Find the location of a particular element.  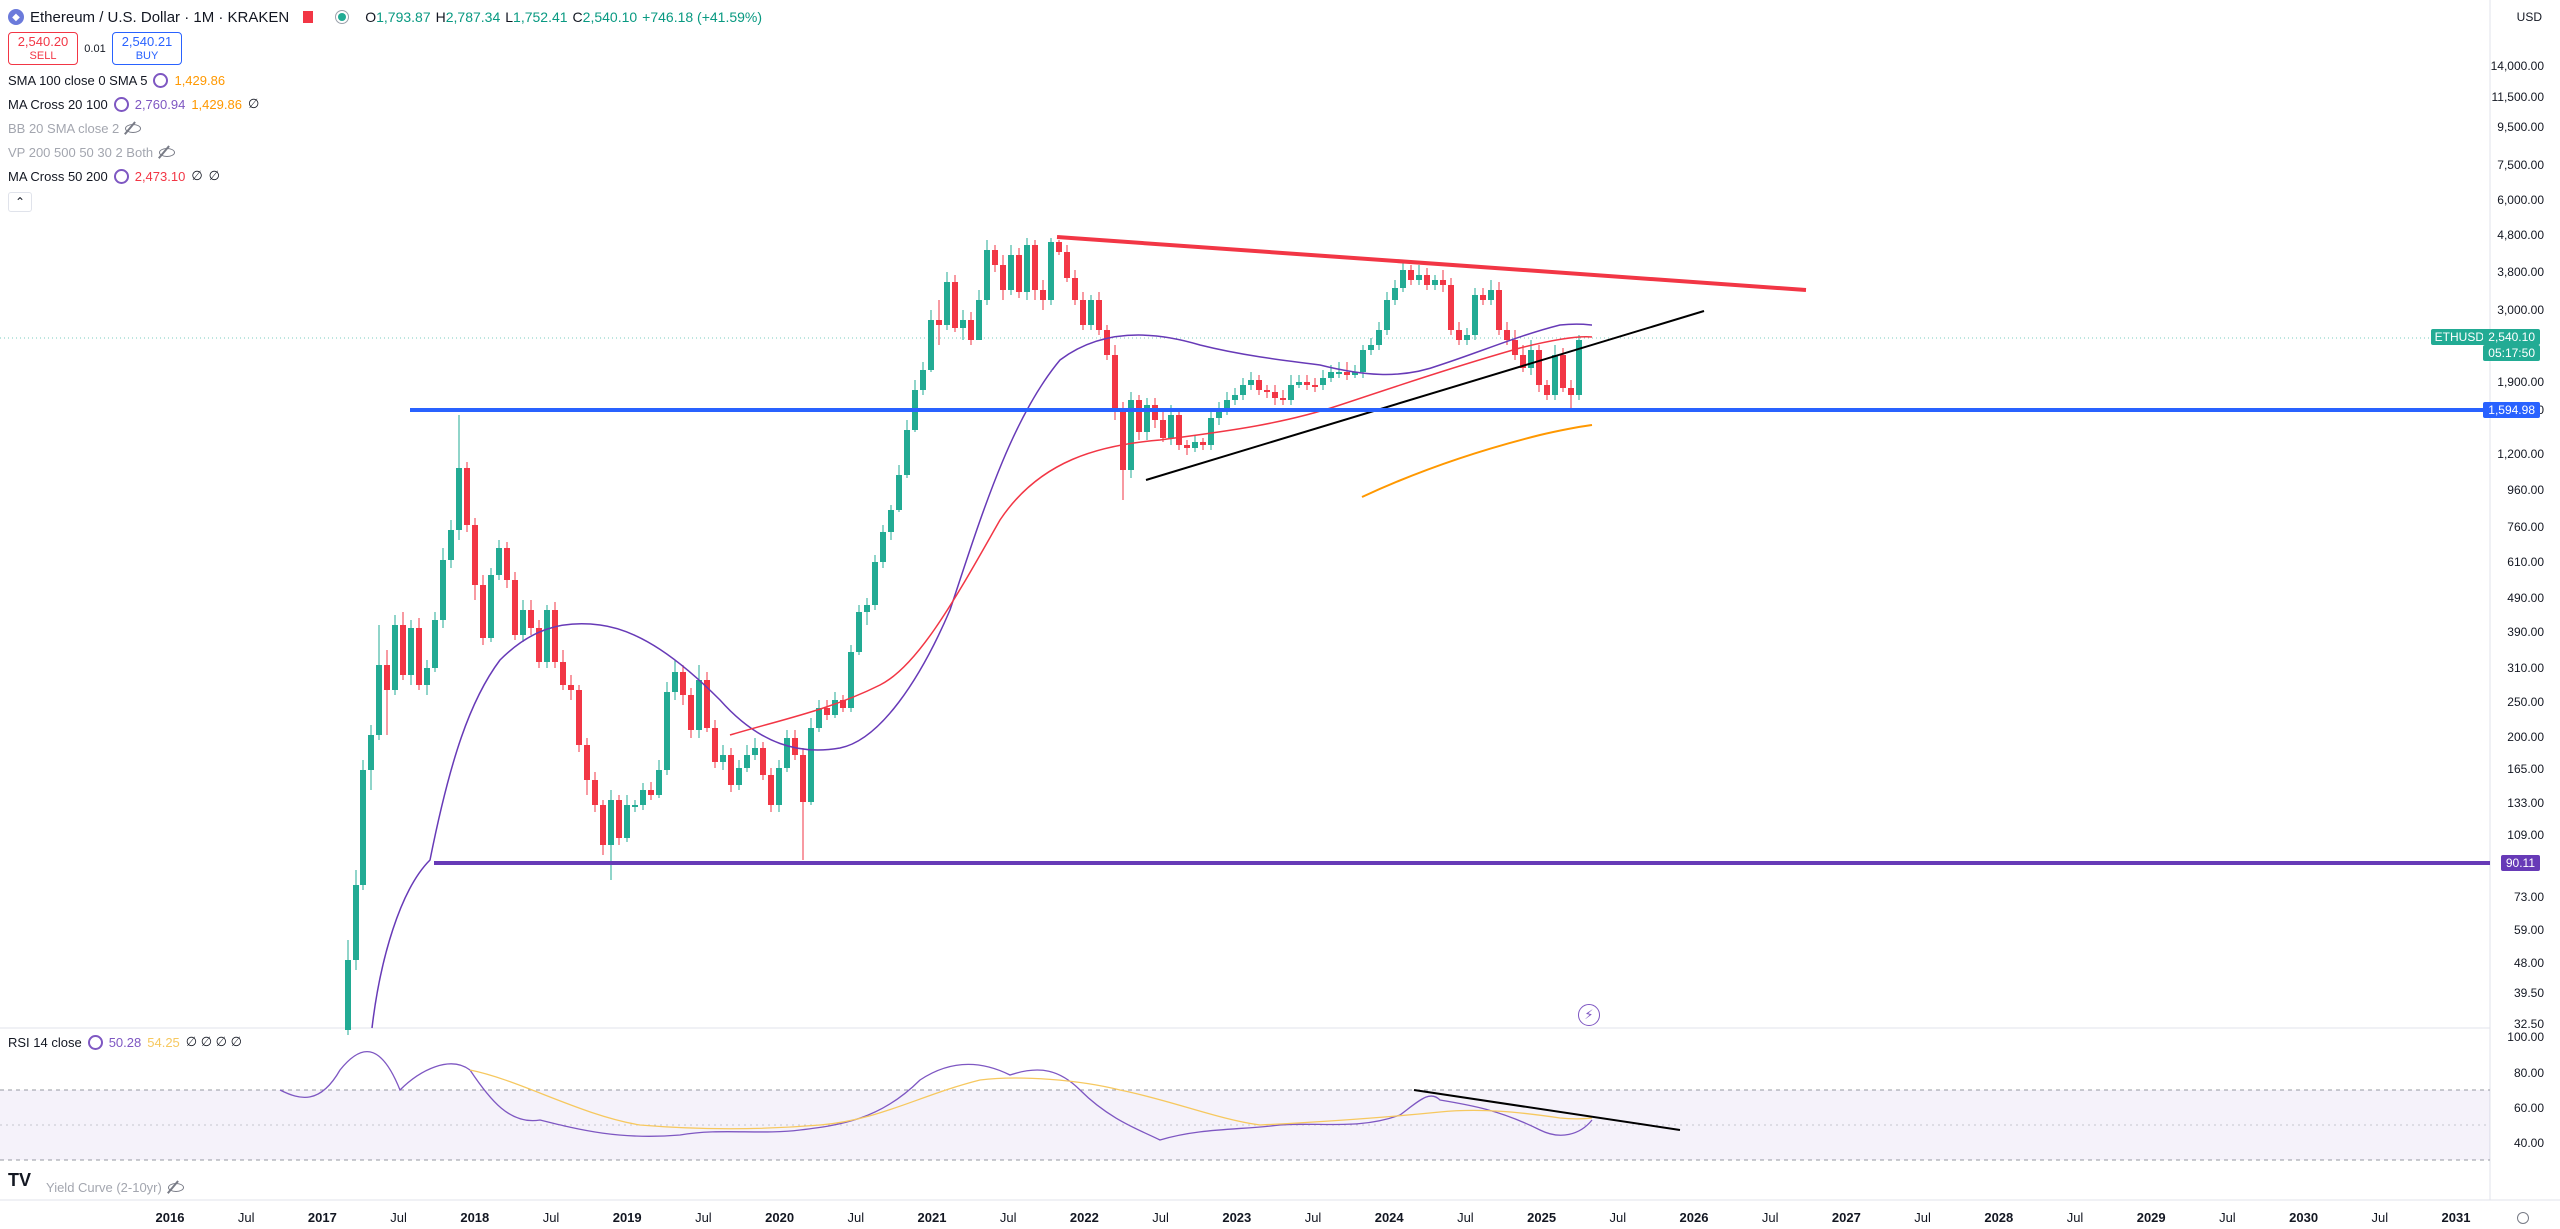

red-flag-icon is located at coordinates (308, 17).